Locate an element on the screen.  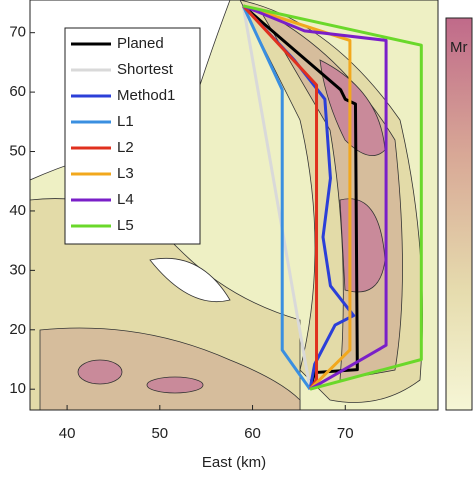
legend-label: L1 is located at coordinates (125, 121).